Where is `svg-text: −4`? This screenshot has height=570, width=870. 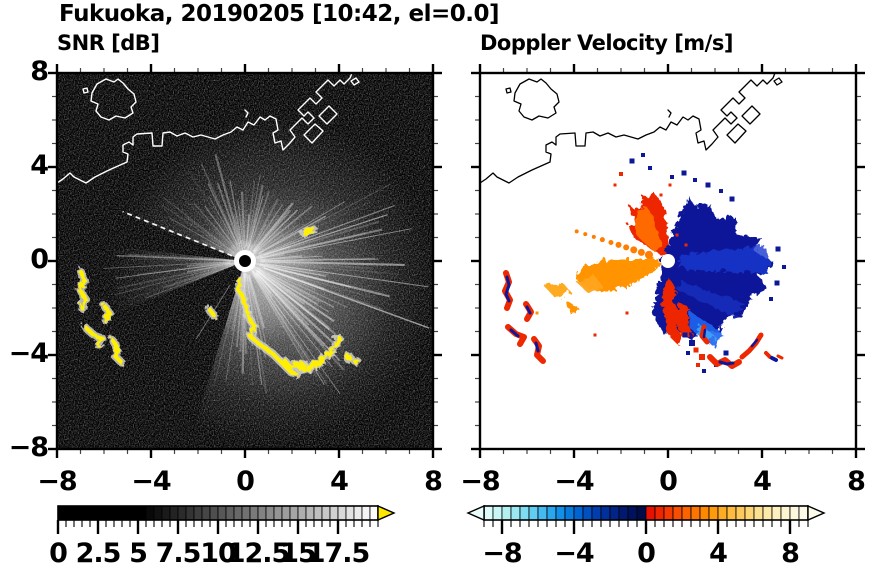 svg-text: −4 is located at coordinates (574, 553).